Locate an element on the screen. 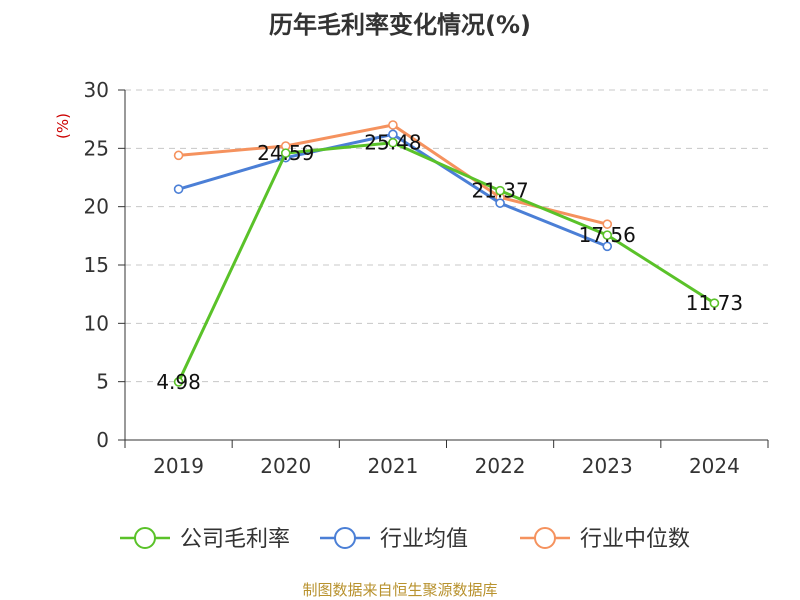  legend-label-1: 行业均值 is located at coordinates (424, 539).